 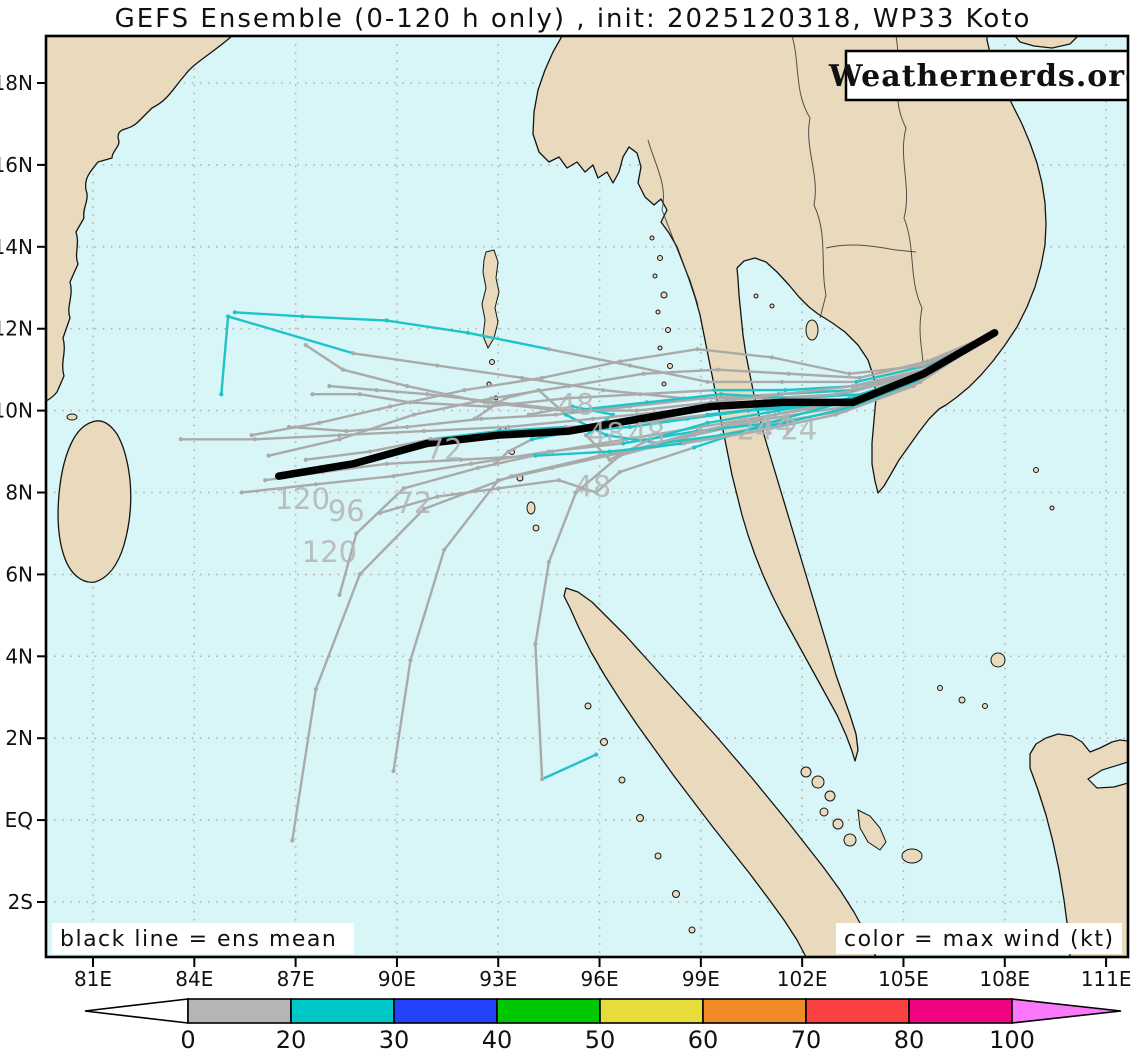 I want to click on lat-tick-label: 16N, so click(x=16, y=165).